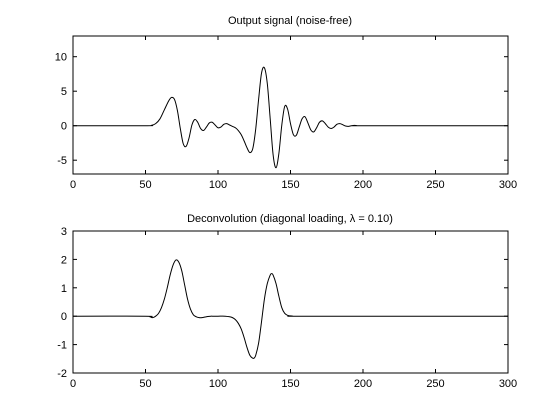 The width and height of the screenshot is (560, 420). I want to click on deconvolution-ytick-label: 3, so click(64, 232).